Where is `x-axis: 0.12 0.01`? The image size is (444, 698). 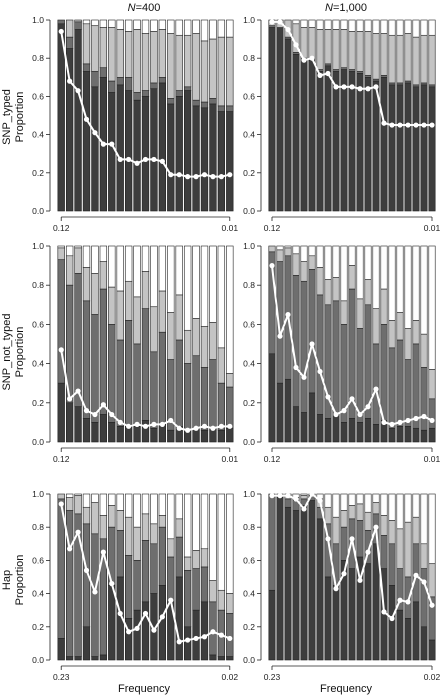
x-axis: 0.12 0.01 is located at coordinates (145, 455).